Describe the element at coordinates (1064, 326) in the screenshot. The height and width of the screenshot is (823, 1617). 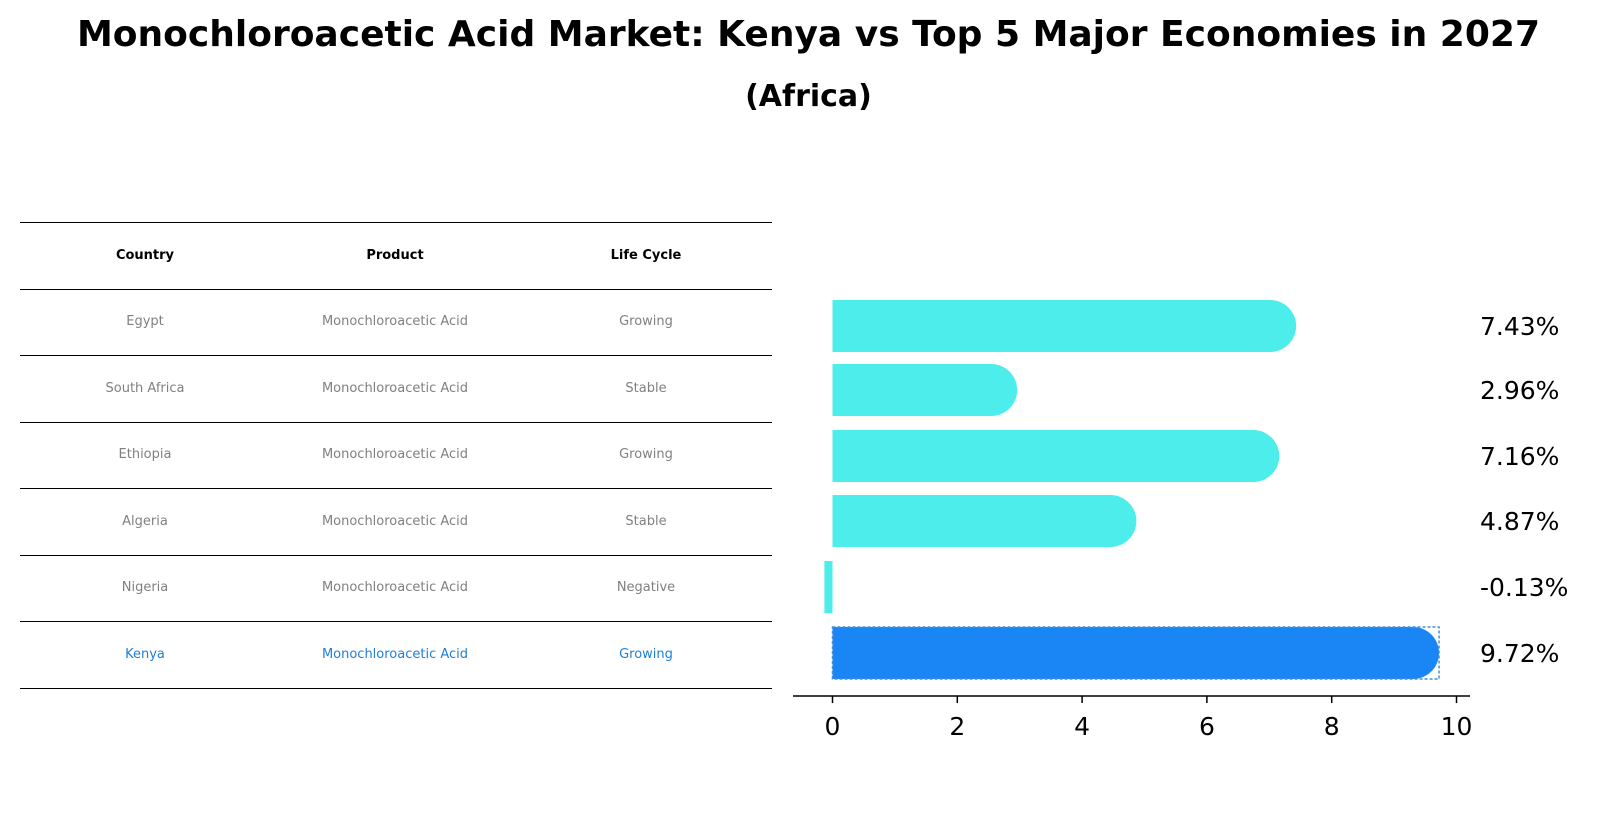
I see `bar-egypt` at that location.